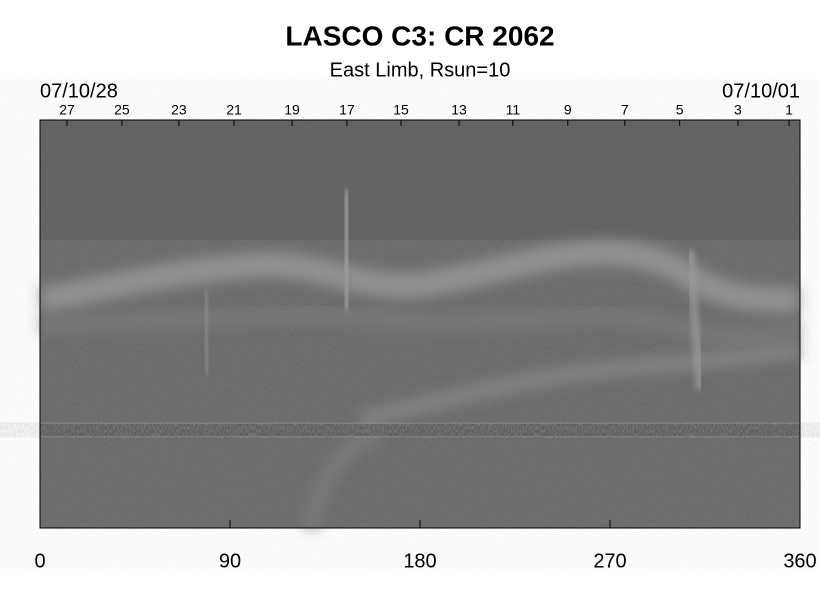 Image resolution: width=820 pixels, height=600 pixels. Describe the element at coordinates (401, 110) in the screenshot. I see `top-tick-label: 15` at that location.